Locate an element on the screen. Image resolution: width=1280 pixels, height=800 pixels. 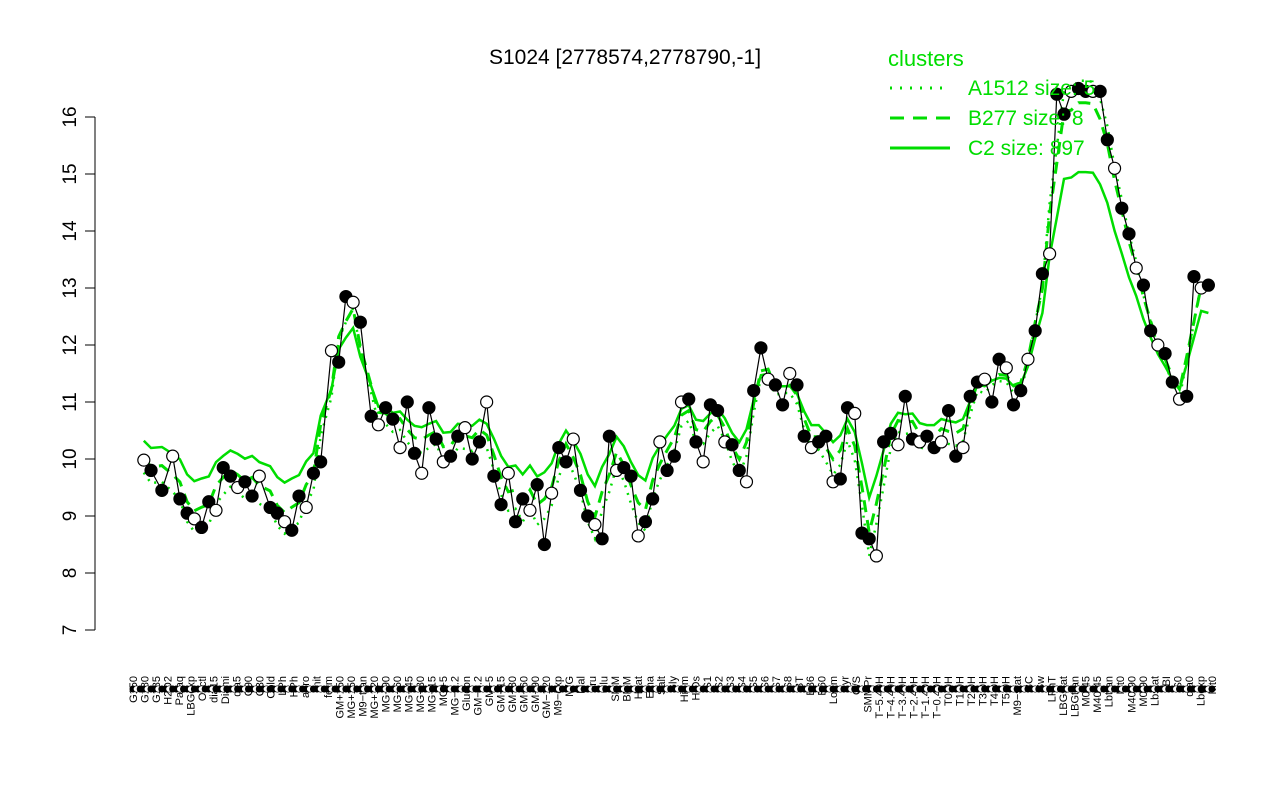
y-tick-label: 11 is located at coordinates (70, 402).